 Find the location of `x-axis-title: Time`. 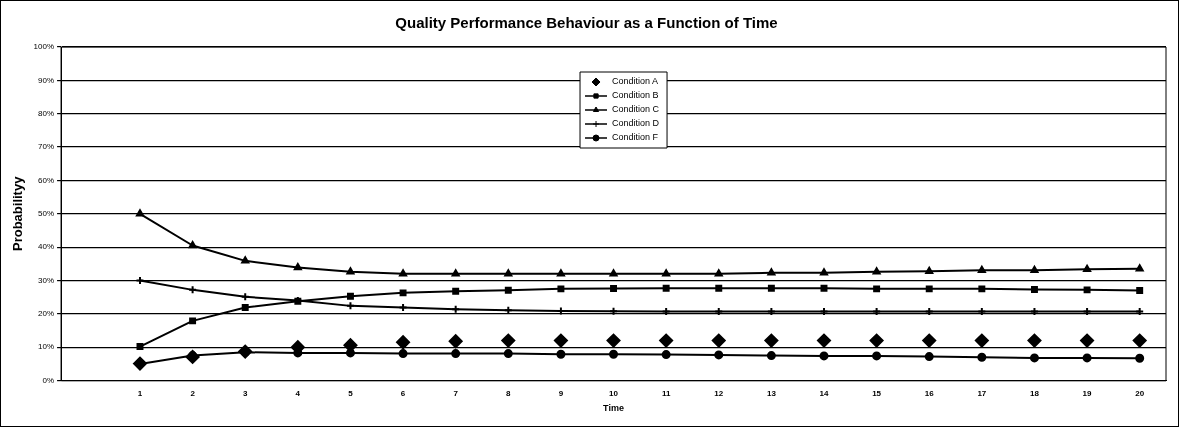

x-axis-title: Time is located at coordinates (613, 408).